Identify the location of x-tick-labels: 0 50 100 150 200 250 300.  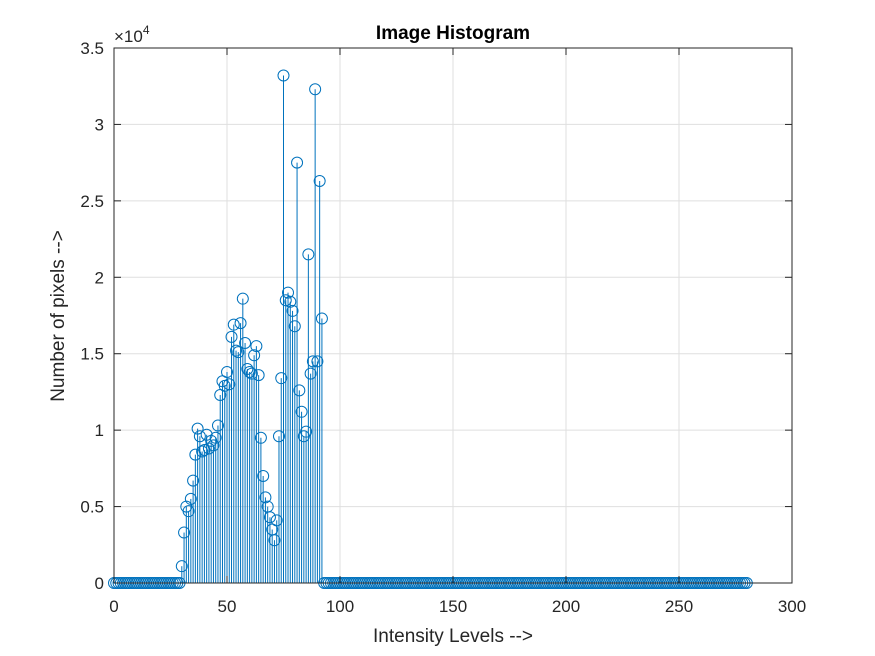
(457, 606).